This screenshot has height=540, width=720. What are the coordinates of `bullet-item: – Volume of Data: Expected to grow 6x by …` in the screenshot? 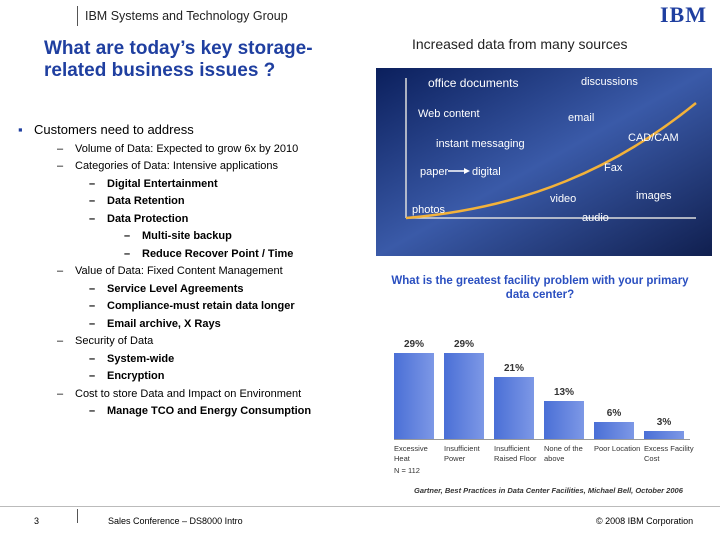 It's located at (190, 150).